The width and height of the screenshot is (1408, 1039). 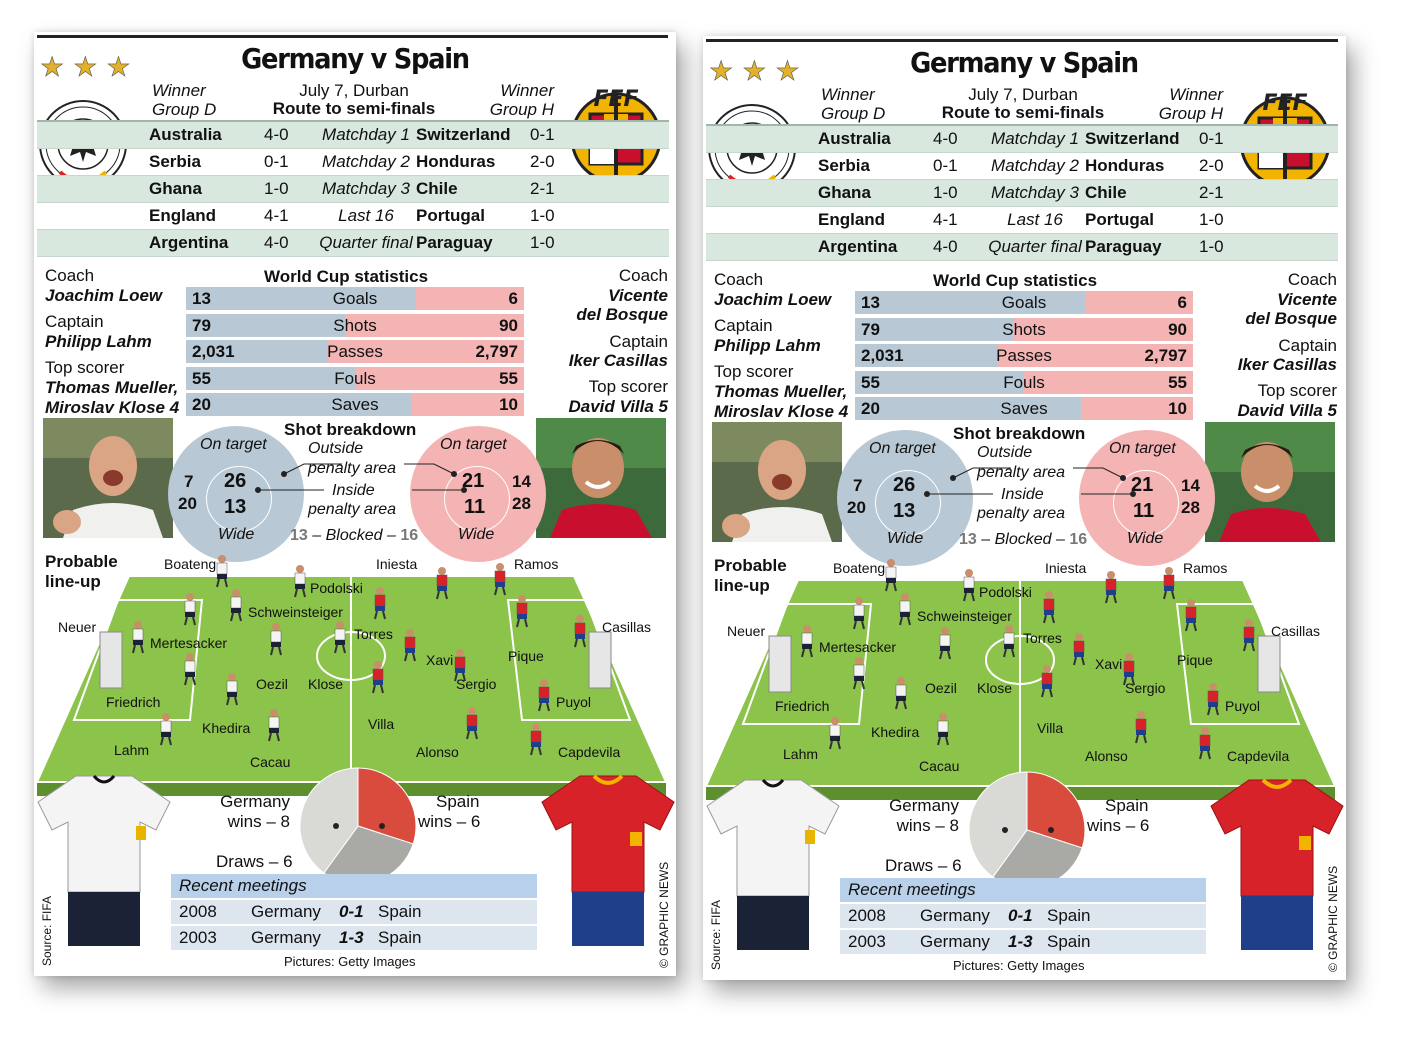 I want to click on stat-row: 2,031 Passes 2,797, so click(x=355, y=351).